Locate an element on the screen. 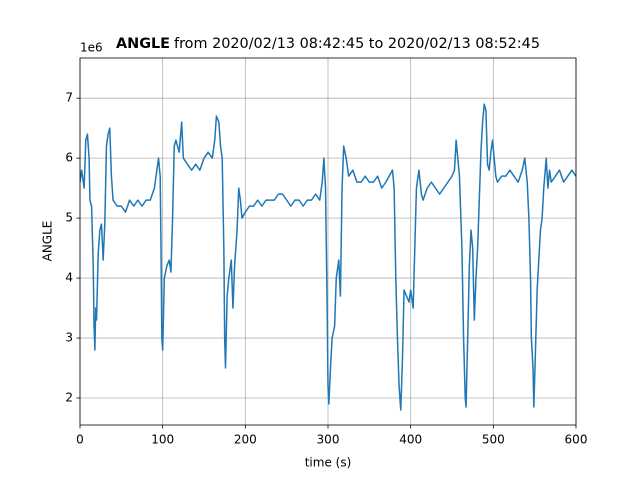 Image resolution: width=640 pixels, height=480 pixels. y-tick-label: 5 is located at coordinates (69, 218).